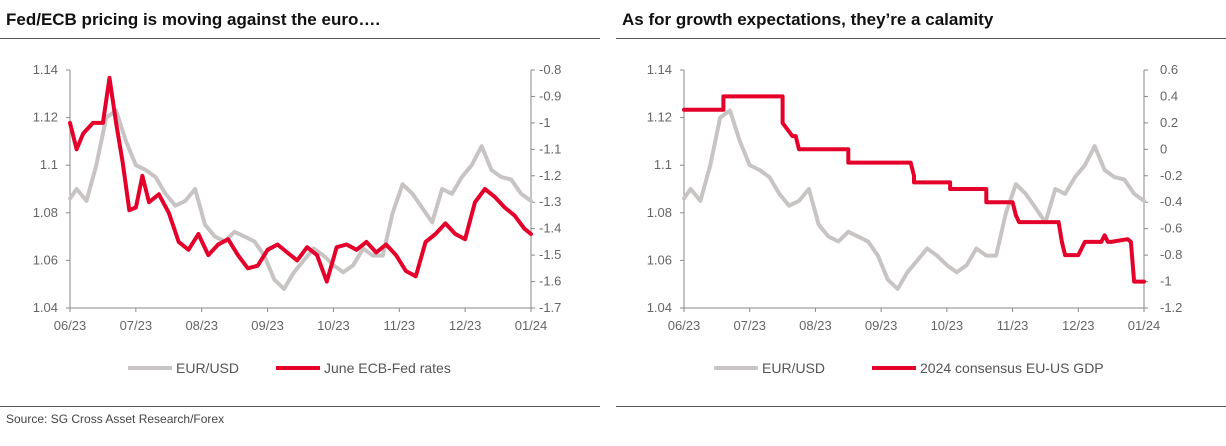  Describe the element at coordinates (550, 307) in the screenshot. I see `right-tick-label: -1.7` at that location.